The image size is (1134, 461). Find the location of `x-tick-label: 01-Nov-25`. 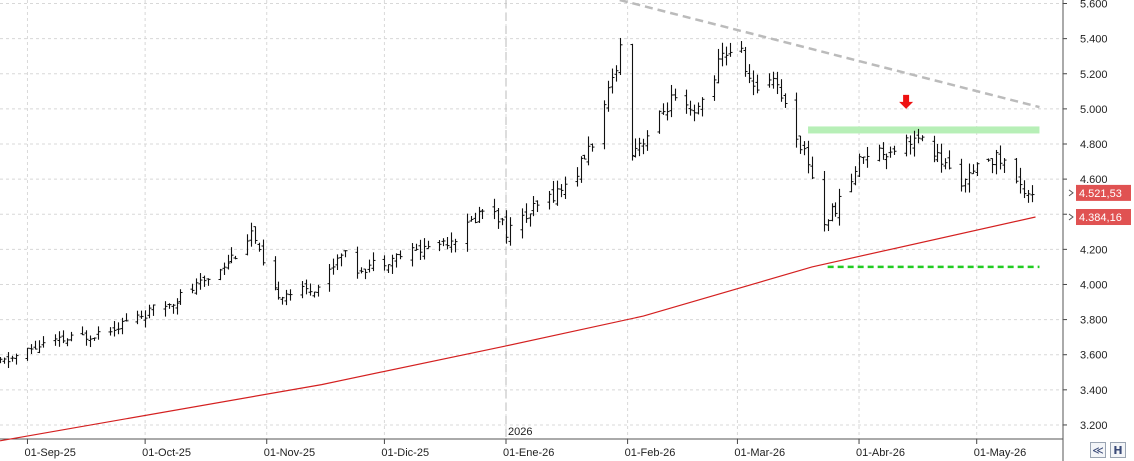

x-tick-label: 01-Nov-25 is located at coordinates (289, 453).